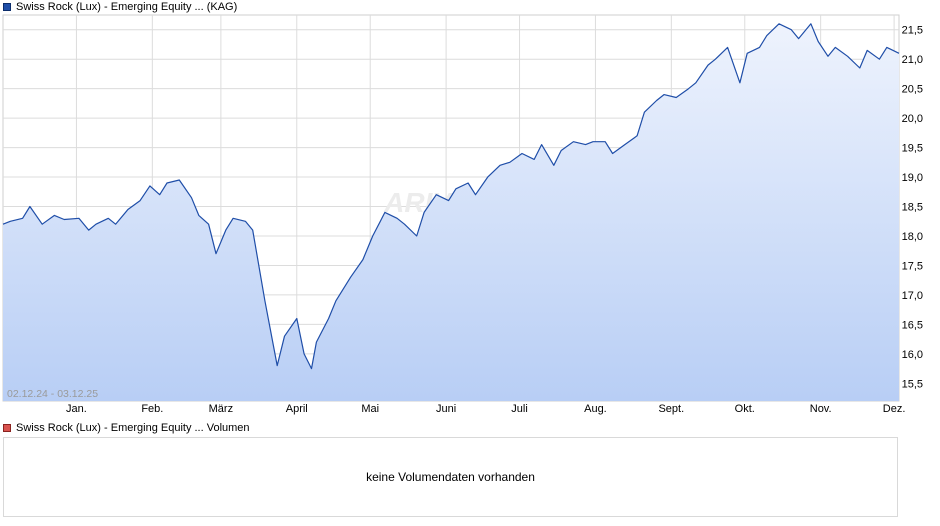 This screenshot has height=526, width=940. Describe the element at coordinates (912, 31) in the screenshot. I see `y-tick-label: 21,5` at that location.